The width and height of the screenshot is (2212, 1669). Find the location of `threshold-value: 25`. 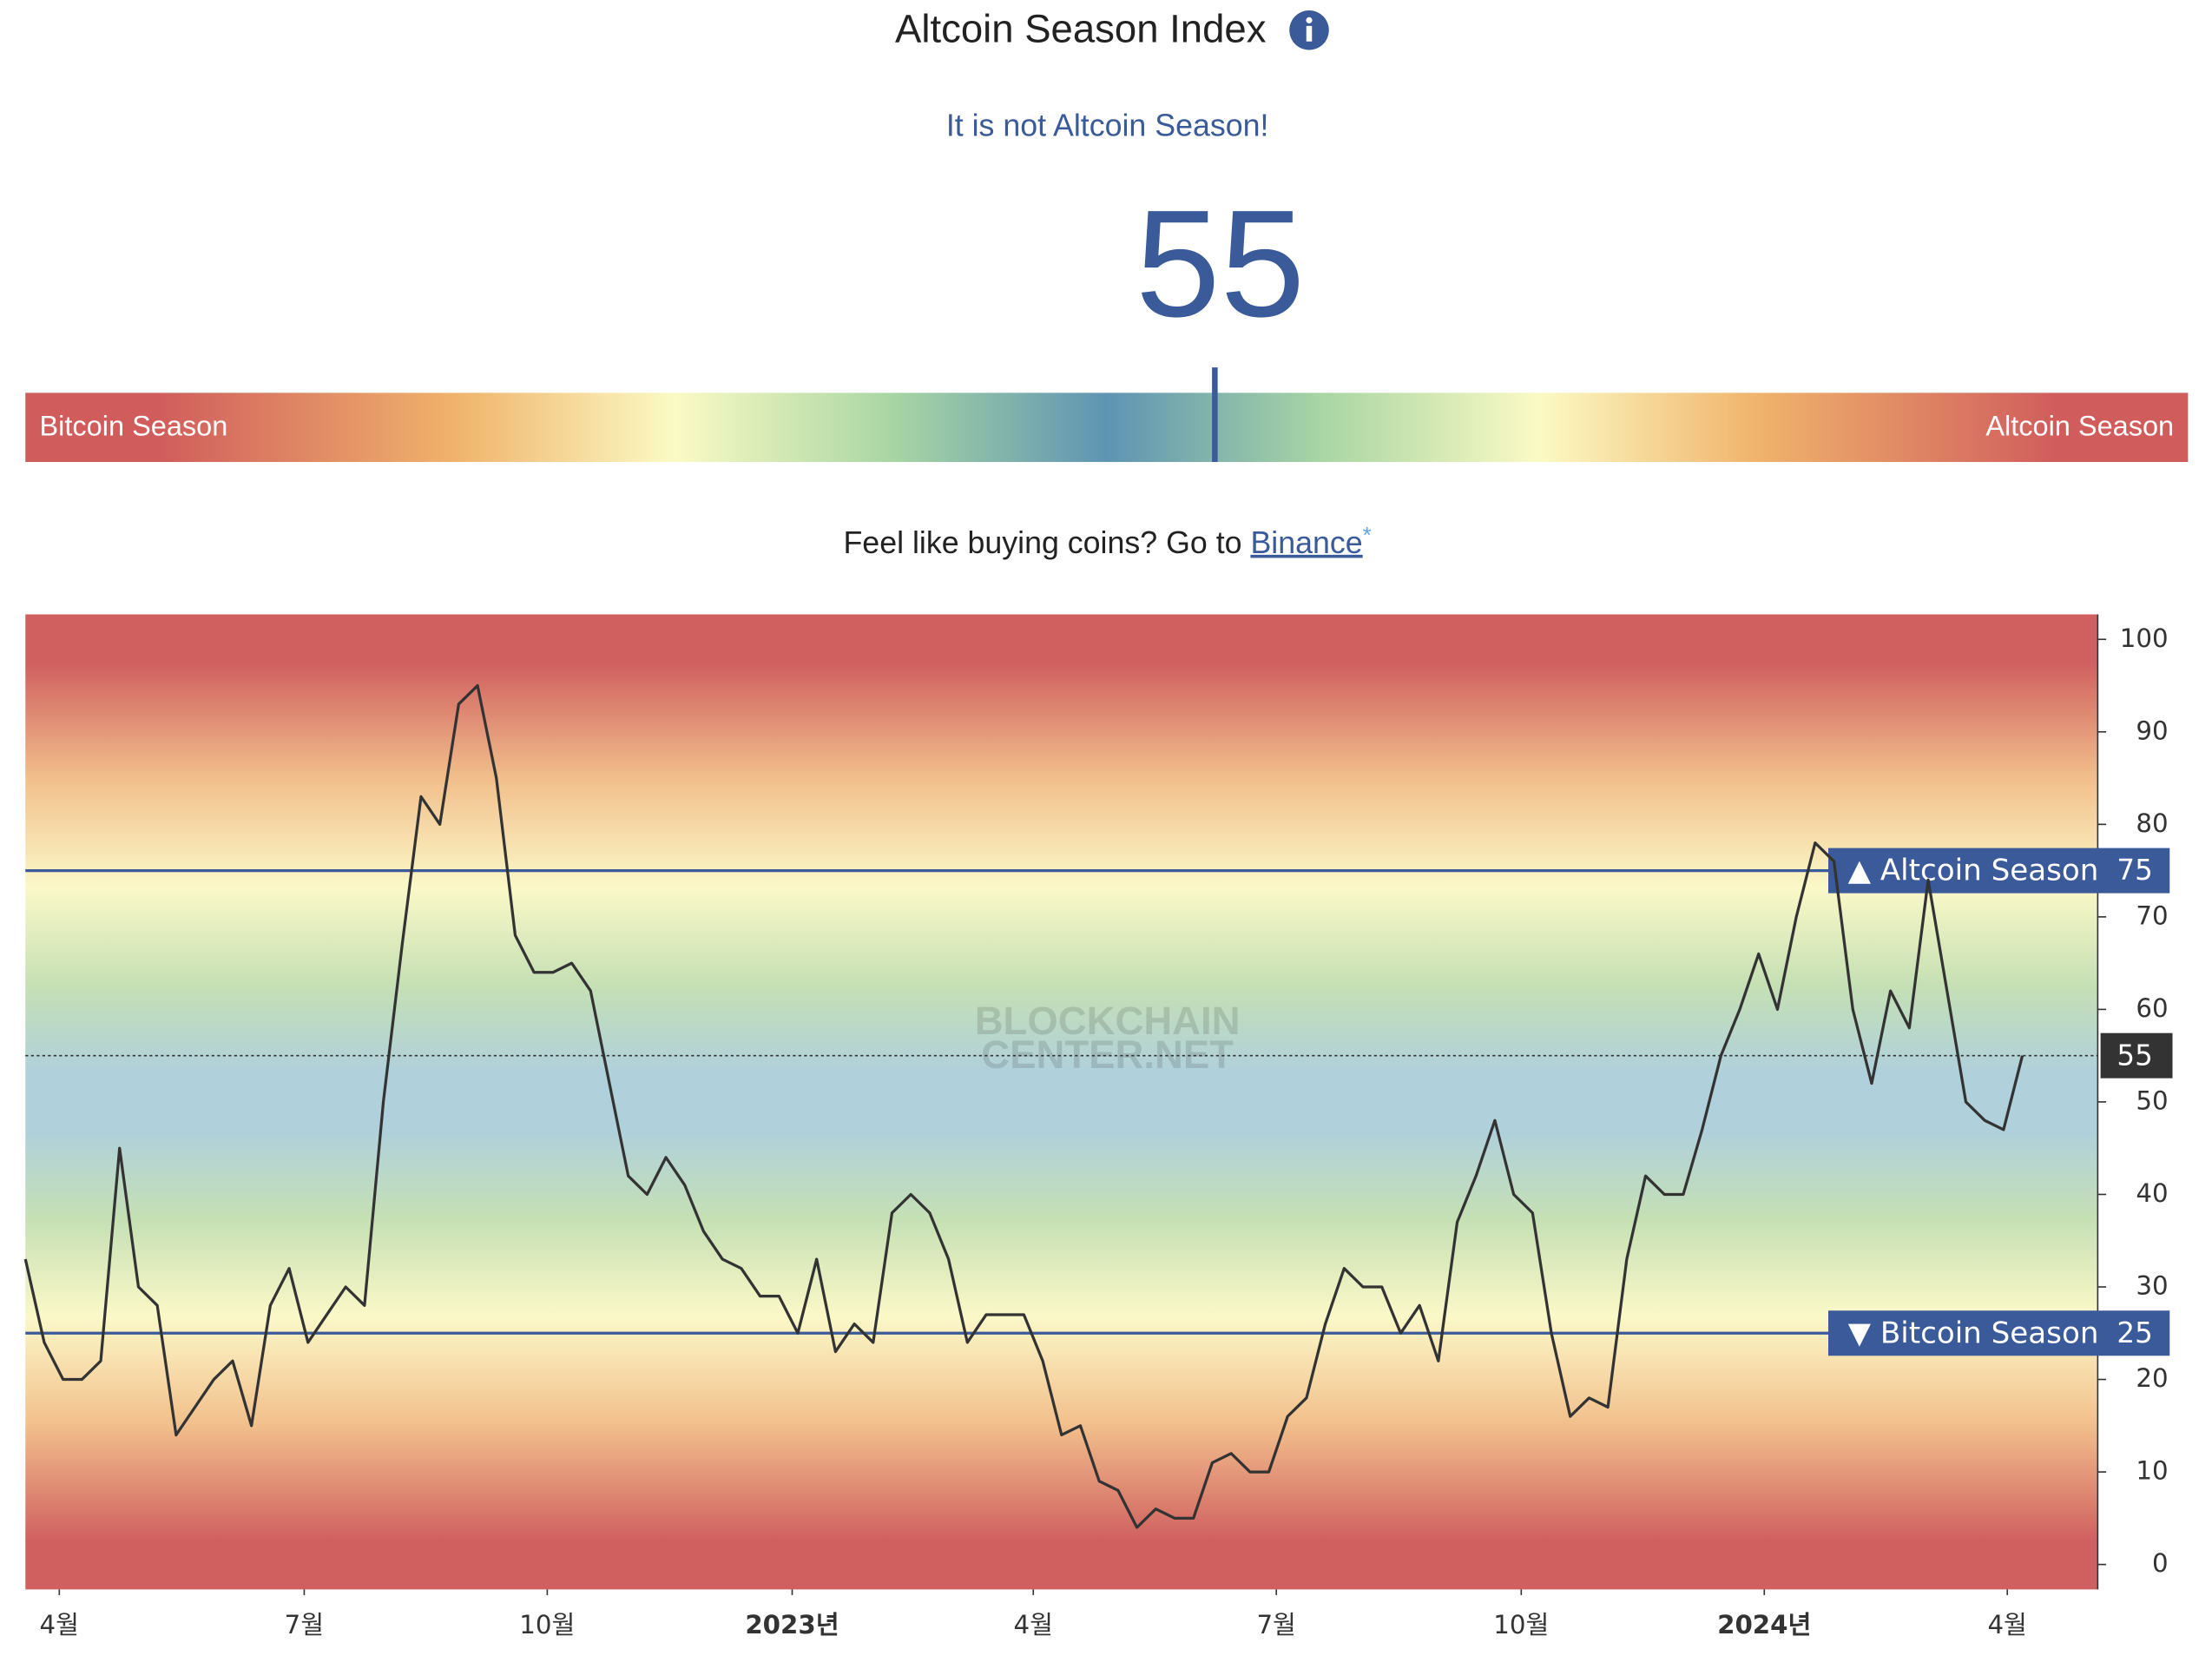

threshold-value: 25 is located at coordinates (2134, 1332).